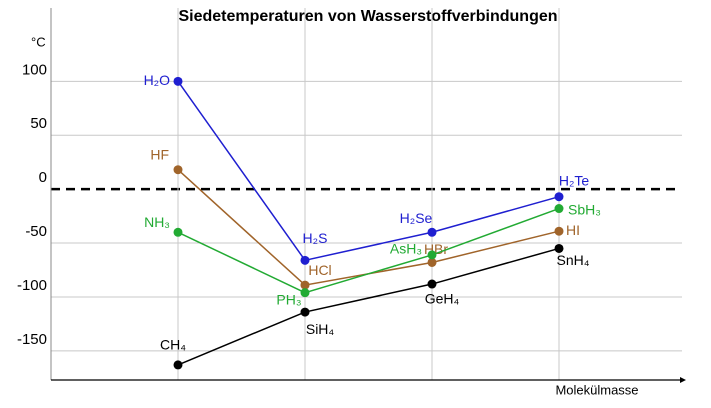 Image resolution: width=711 pixels, height=408 pixels. What do you see at coordinates (157, 222) in the screenshot?
I see `point-label: NH₃` at bounding box center [157, 222].